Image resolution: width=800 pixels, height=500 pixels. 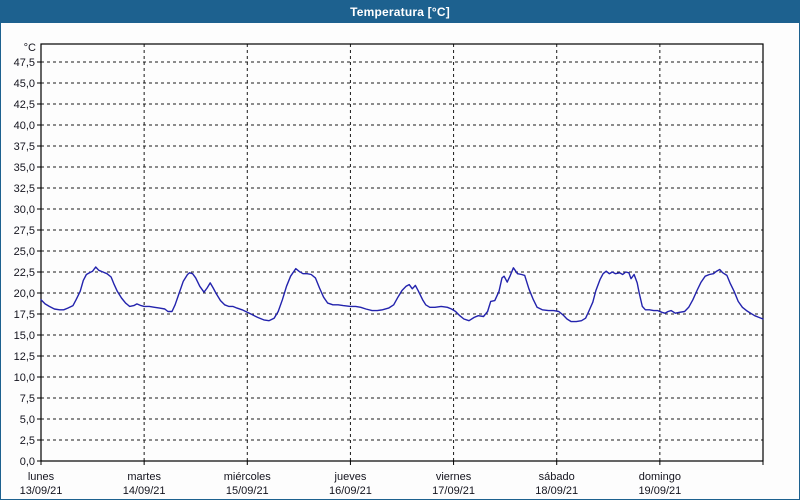 I want to click on y-tick-label: 12,5, so click(x=24, y=357).